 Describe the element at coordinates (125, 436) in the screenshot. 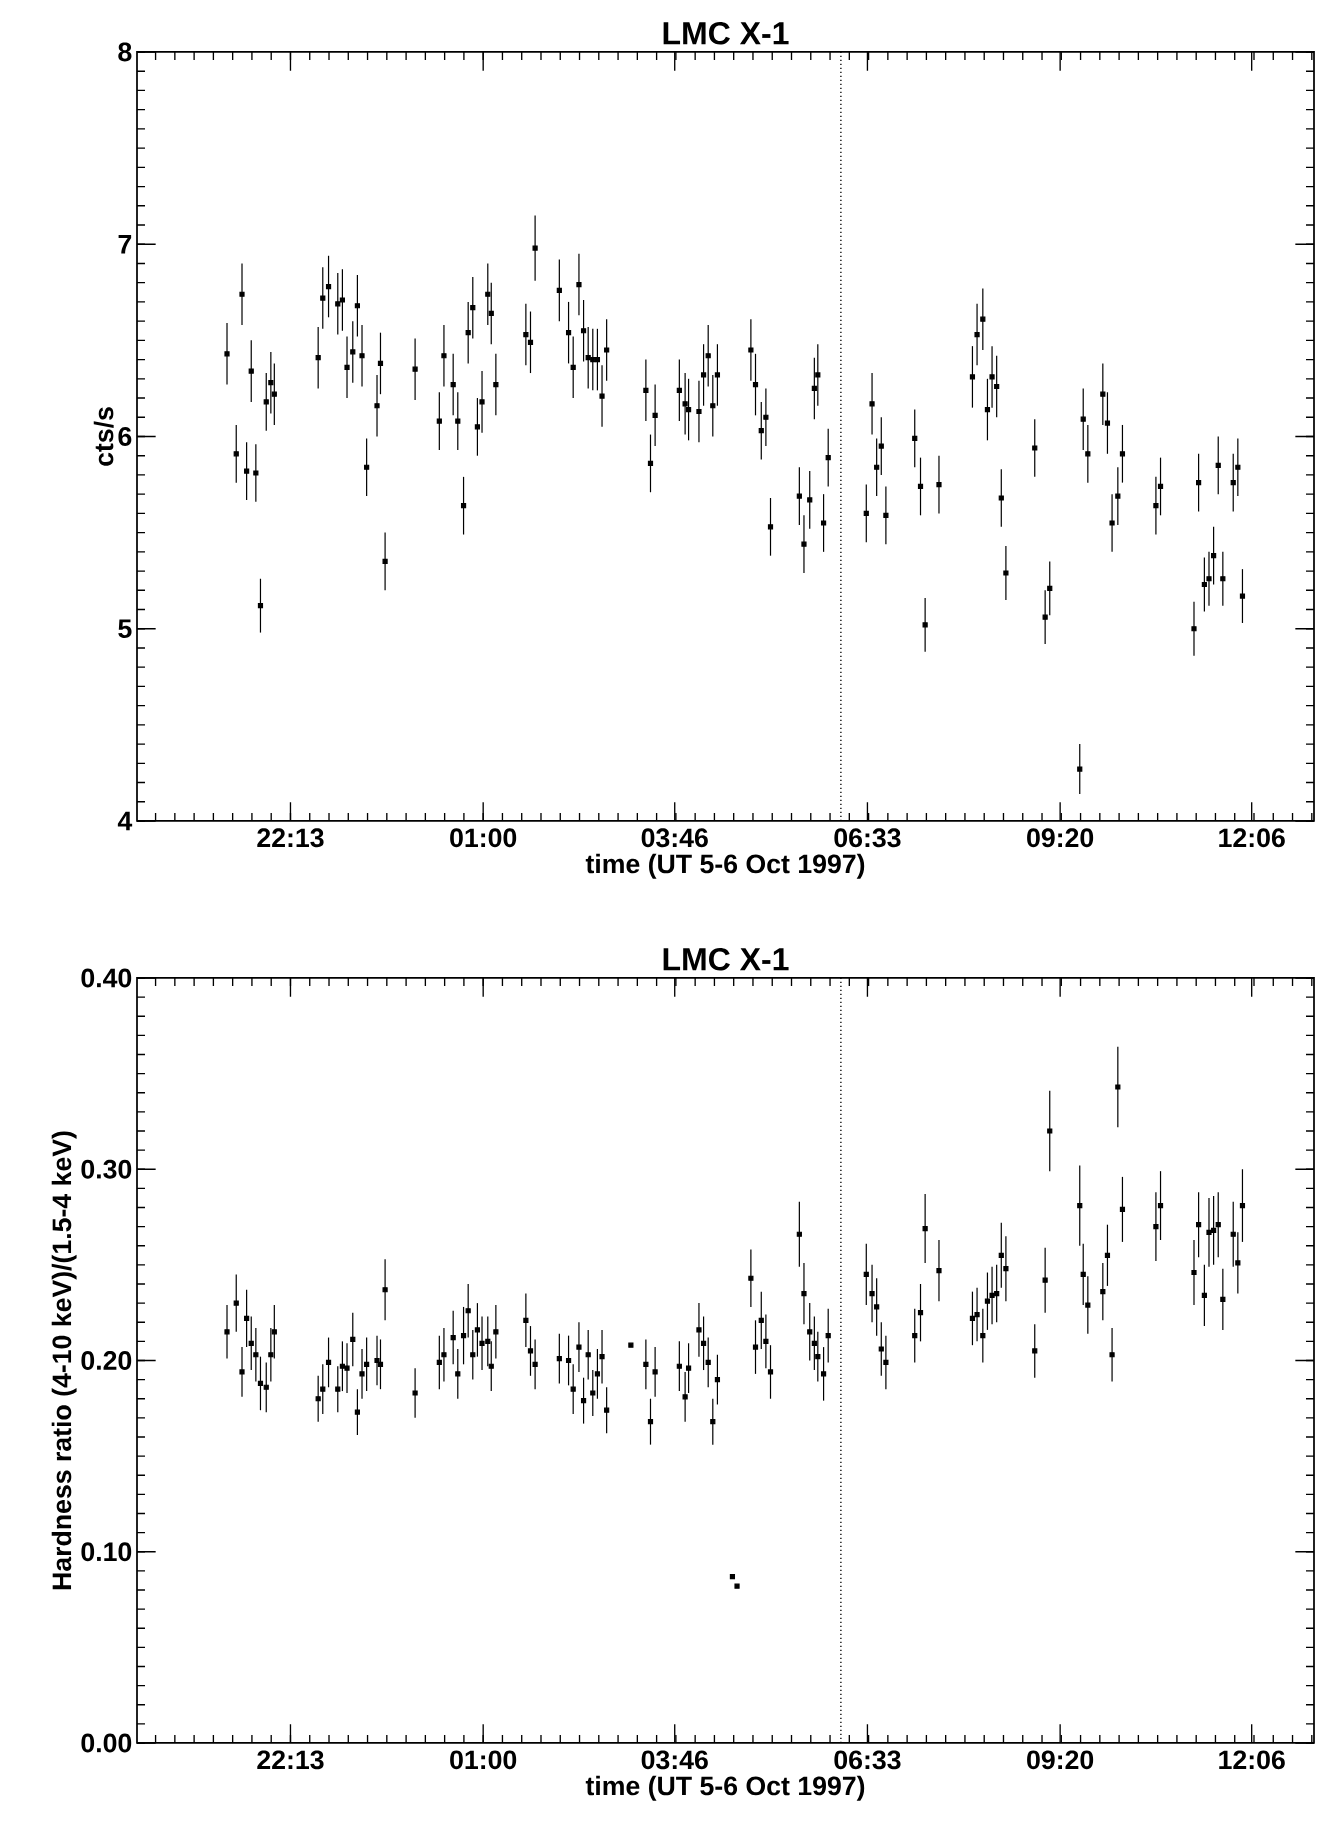

I see `y-tick-label: 6` at that location.